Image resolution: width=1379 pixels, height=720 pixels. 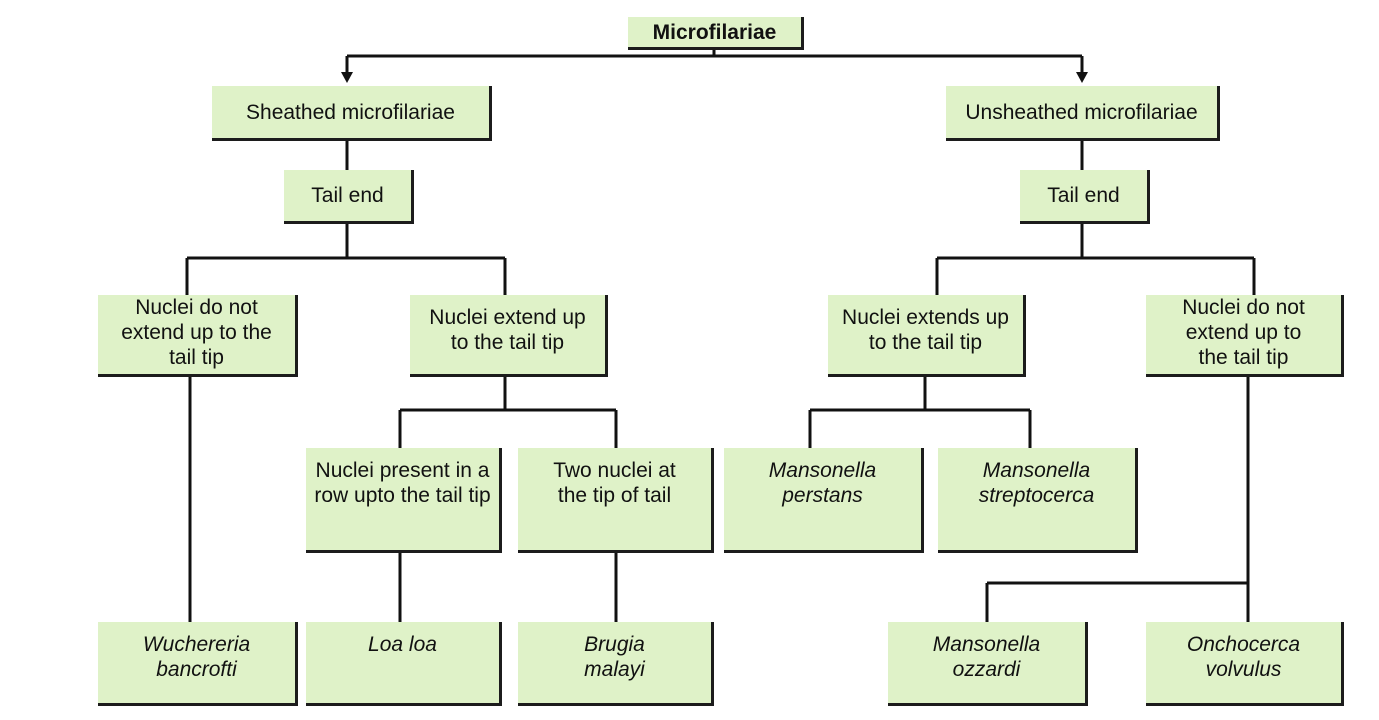 What do you see at coordinates (1082, 77) in the screenshot?
I see `arrow-head-right` at bounding box center [1082, 77].